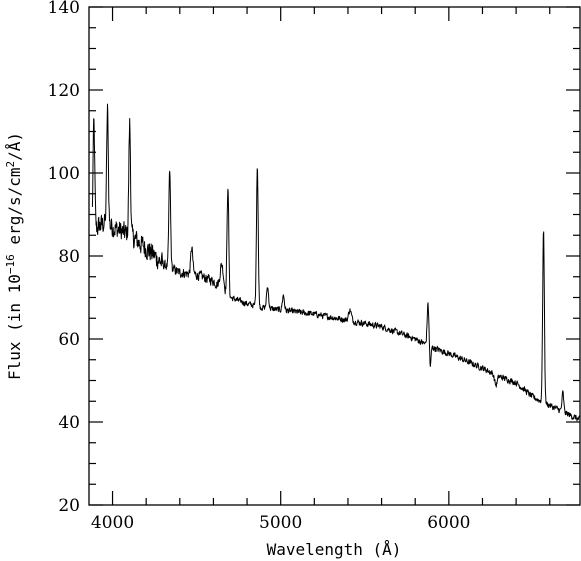  Describe the element at coordinates (448, 523) in the screenshot. I see `x-tick-label: 6000` at that location.